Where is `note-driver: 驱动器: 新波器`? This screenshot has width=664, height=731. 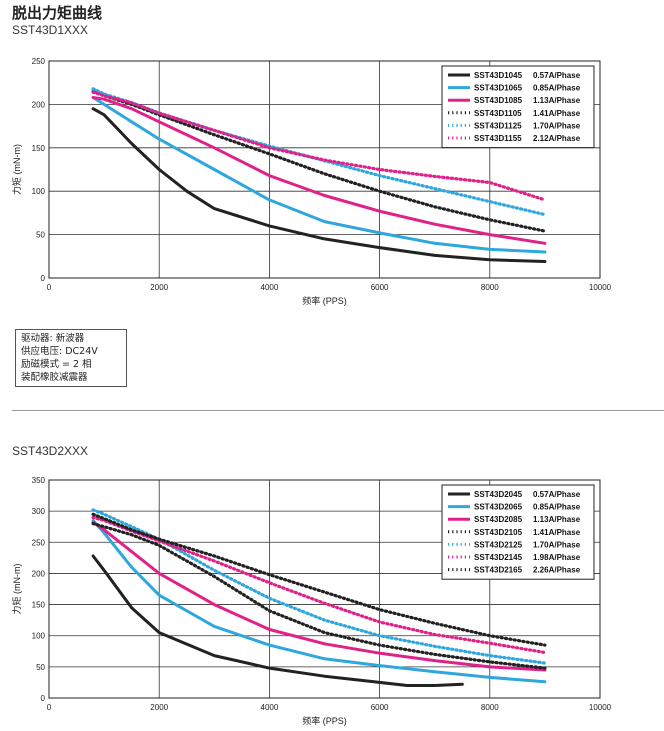
note-driver: 驱动器: 新波器 is located at coordinates (53, 338).